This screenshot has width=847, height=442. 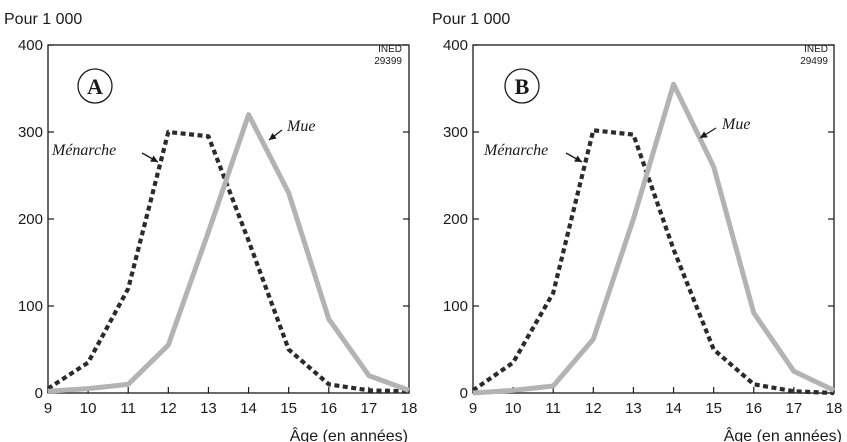 I want to click on source-number: 29499, so click(x=814, y=61).